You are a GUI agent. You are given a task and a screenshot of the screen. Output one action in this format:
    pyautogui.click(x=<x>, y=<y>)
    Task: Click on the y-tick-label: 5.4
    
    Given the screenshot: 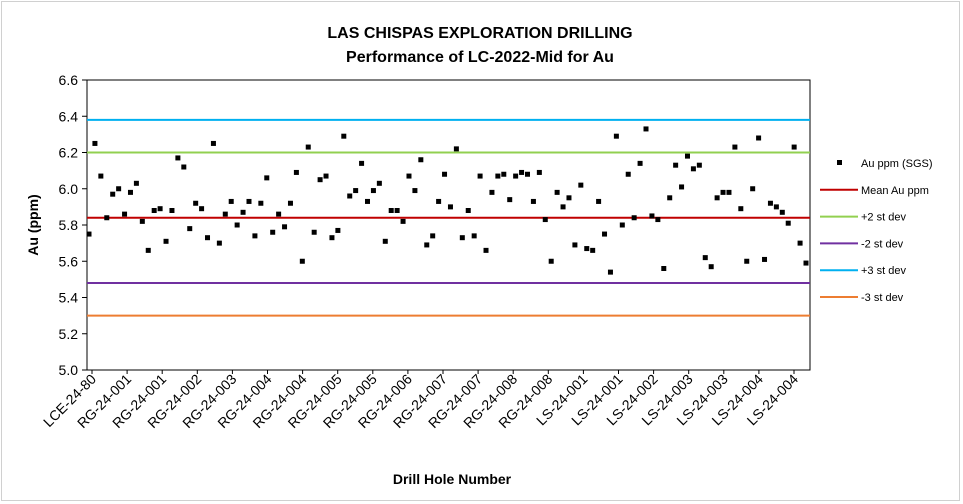 What is the action you would take?
    pyautogui.click(x=69, y=298)
    